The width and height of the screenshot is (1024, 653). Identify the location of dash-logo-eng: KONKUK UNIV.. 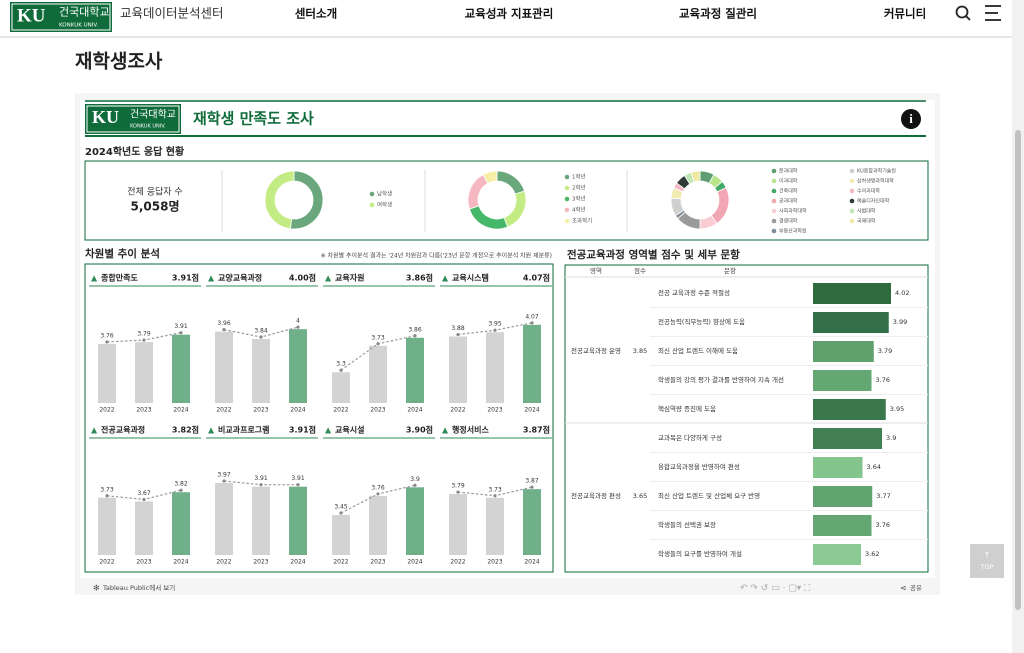
(148, 127).